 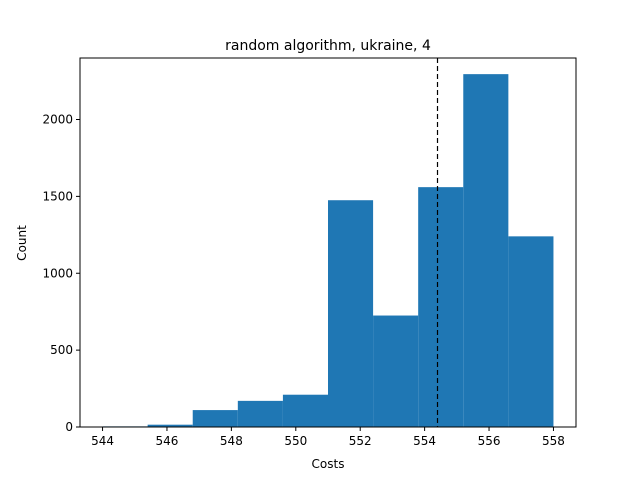 What do you see at coordinates (360, 441) in the screenshot?
I see `x-tick-label: 552` at bounding box center [360, 441].